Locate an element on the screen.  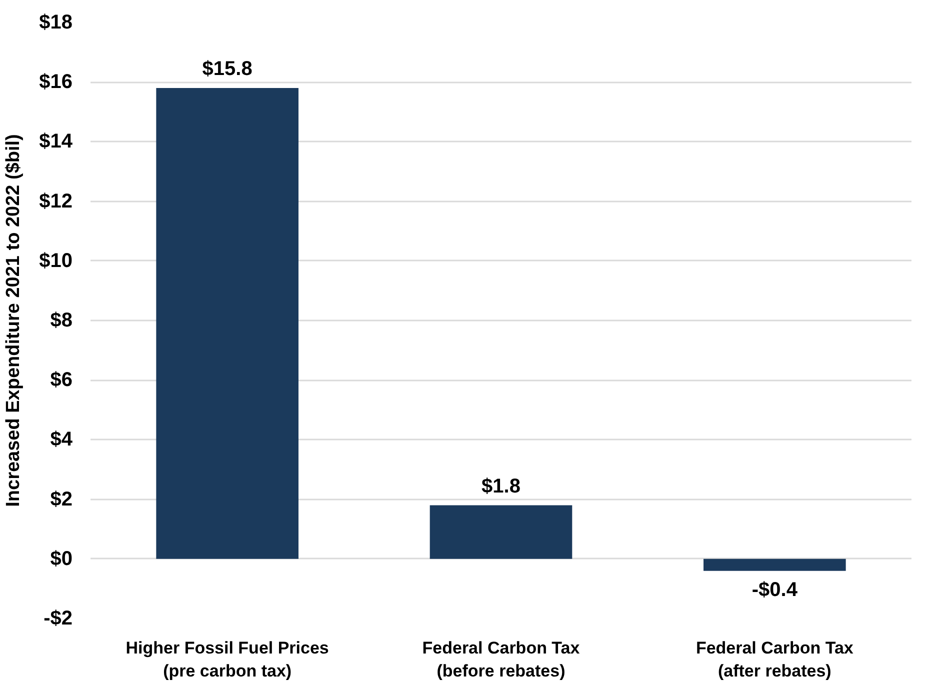
y-tick-label: $14 is located at coordinates (56, 141).